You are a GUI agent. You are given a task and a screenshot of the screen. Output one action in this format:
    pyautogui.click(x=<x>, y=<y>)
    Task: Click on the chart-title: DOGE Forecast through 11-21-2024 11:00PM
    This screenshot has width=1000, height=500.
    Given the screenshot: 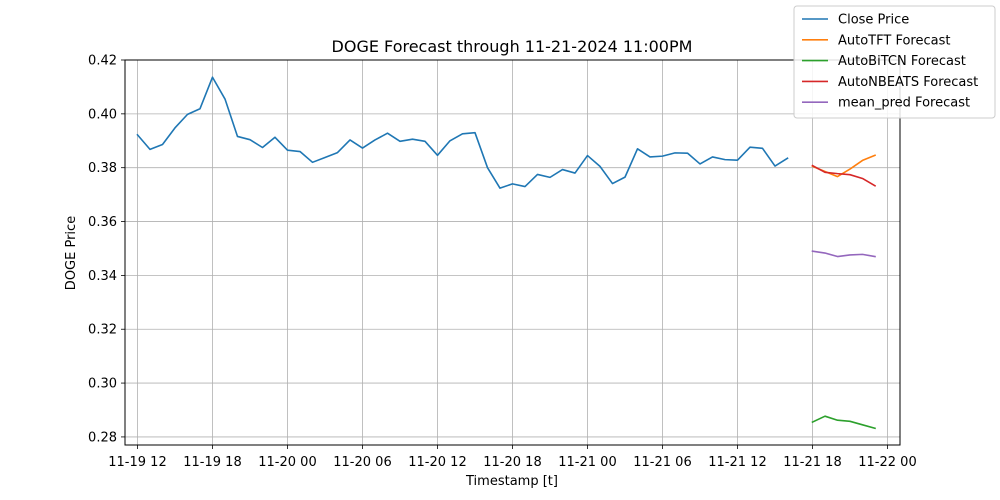 What is the action you would take?
    pyautogui.click(x=512, y=46)
    